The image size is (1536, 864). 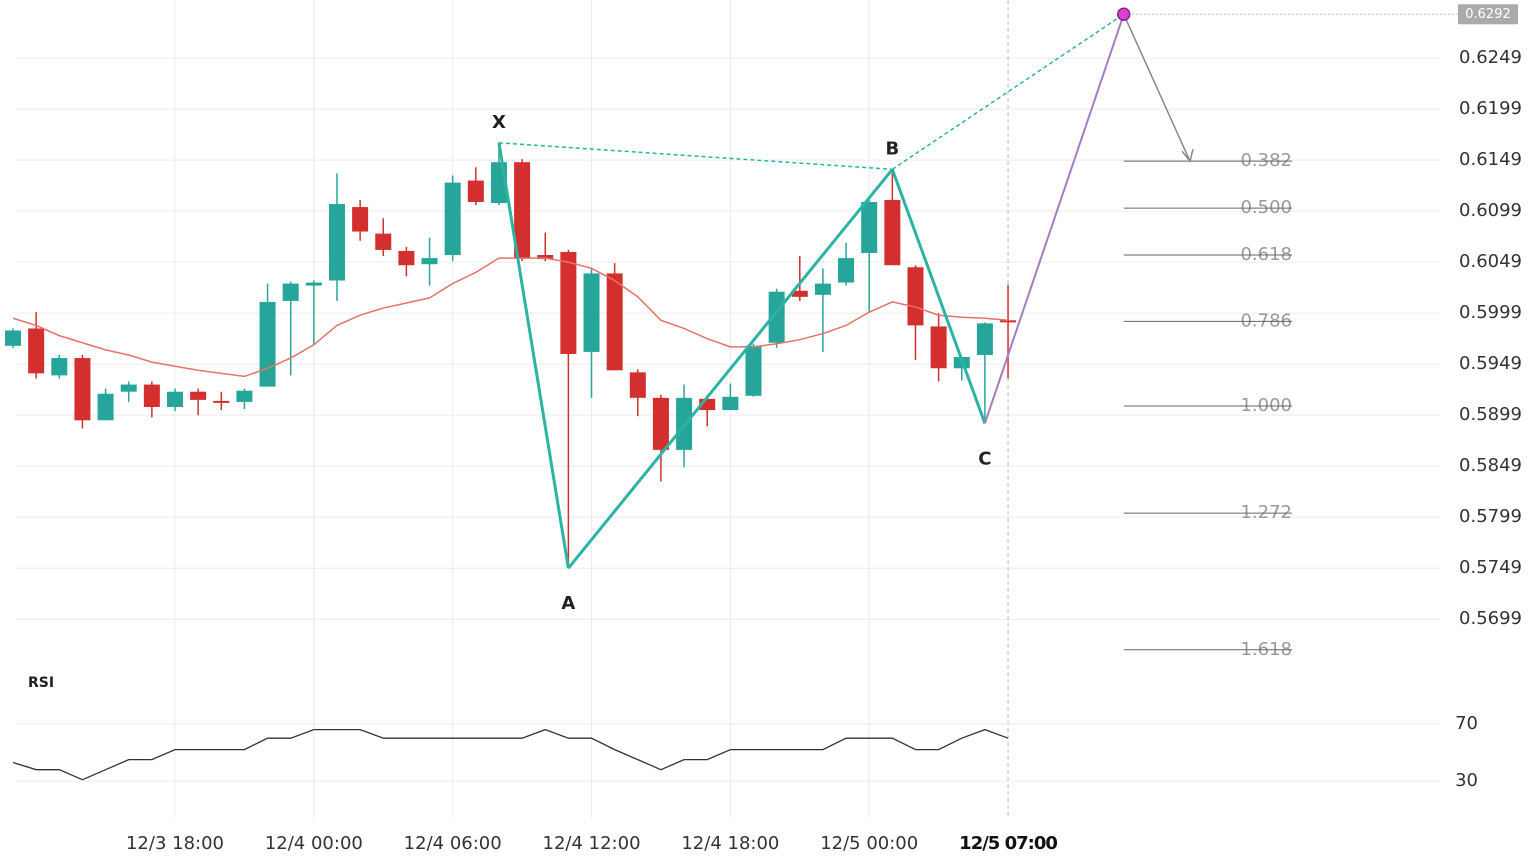 What do you see at coordinates (984, 458) in the screenshot?
I see `pattern-label: C` at bounding box center [984, 458].